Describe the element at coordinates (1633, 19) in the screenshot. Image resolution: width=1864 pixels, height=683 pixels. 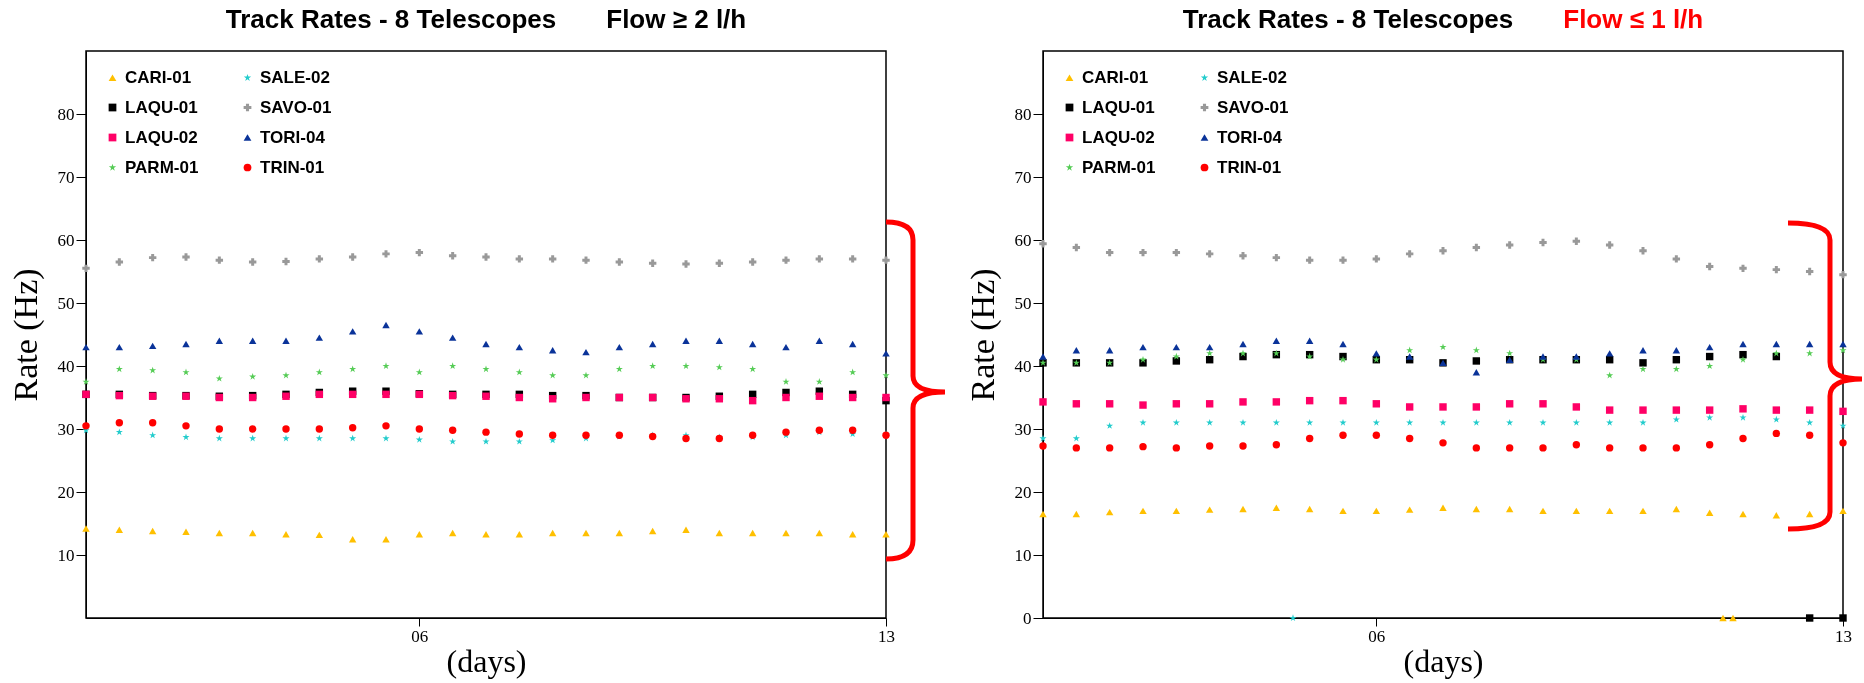
I see `chart-subtitle: Flow ≤ 1 l/h` at that location.